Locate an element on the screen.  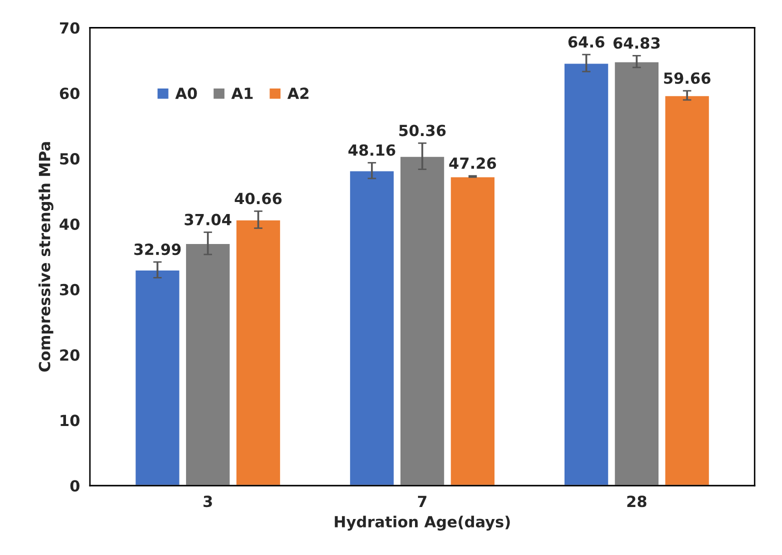
data-label: 50.36 is located at coordinates (422, 130).